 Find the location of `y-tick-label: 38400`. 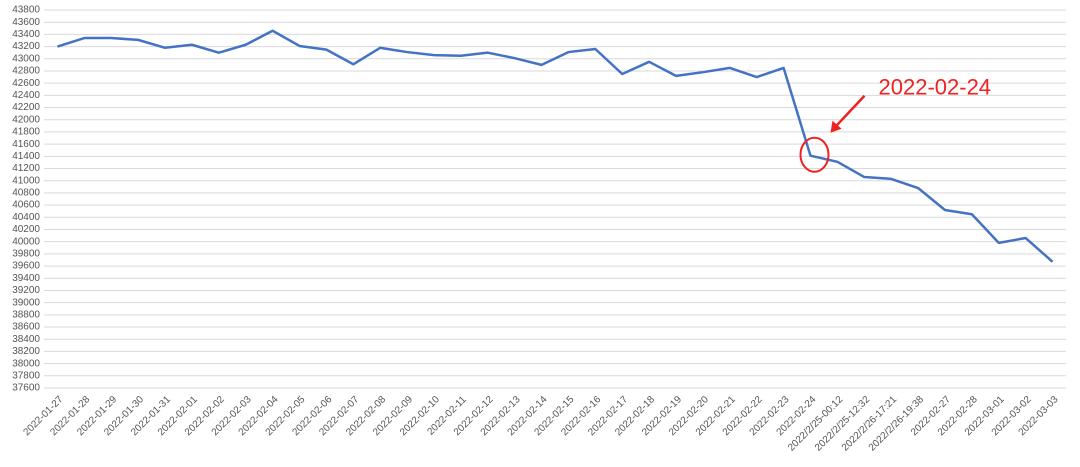

y-tick-label: 38400 is located at coordinates (26, 339).